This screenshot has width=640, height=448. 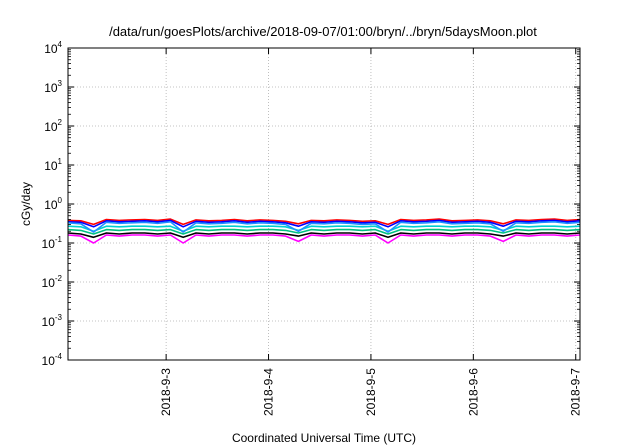 I want to click on y-tick-label: 10², so click(x=53, y=126).